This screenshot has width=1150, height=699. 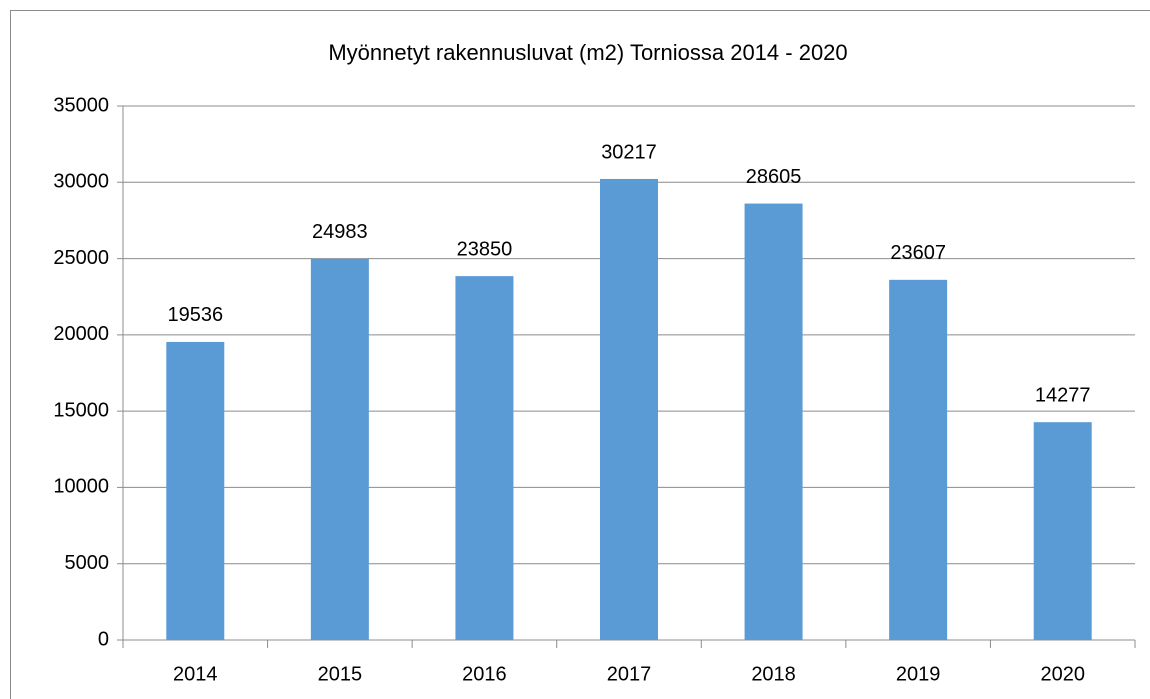 I want to click on x-tick-label: 2014, so click(x=195, y=674).